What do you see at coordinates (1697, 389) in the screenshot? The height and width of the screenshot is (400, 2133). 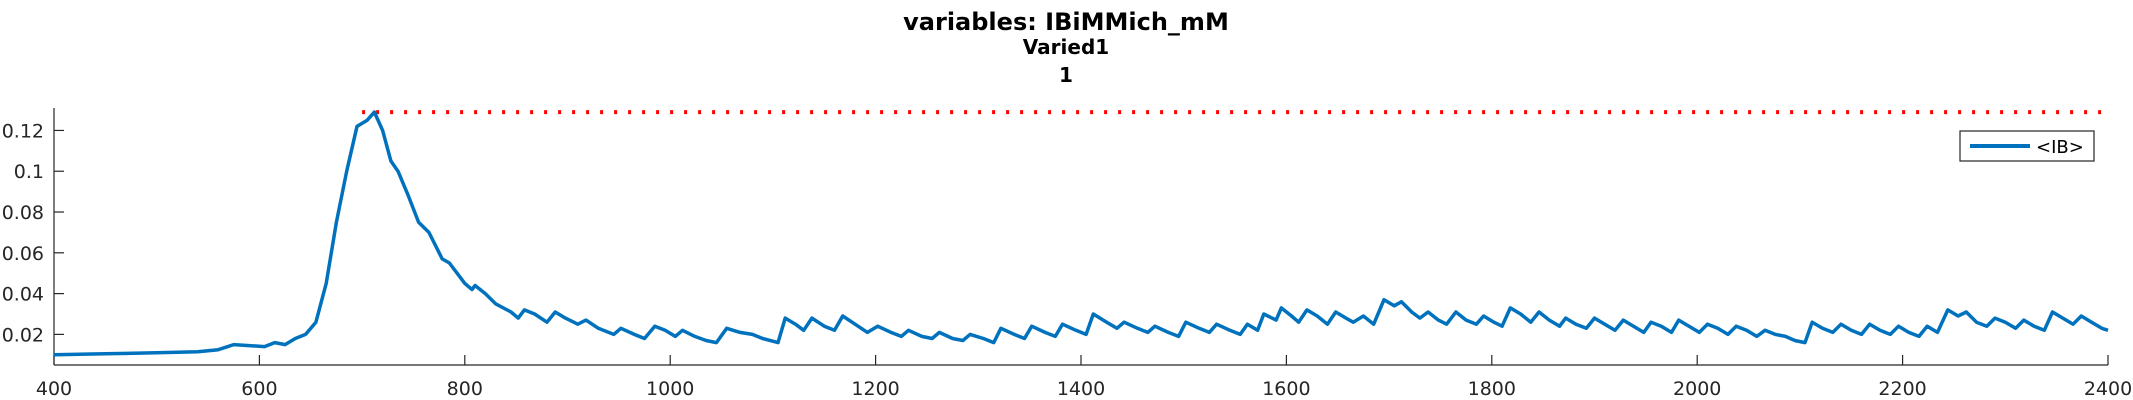 I see `x-tick-label: 2000` at bounding box center [1697, 389].